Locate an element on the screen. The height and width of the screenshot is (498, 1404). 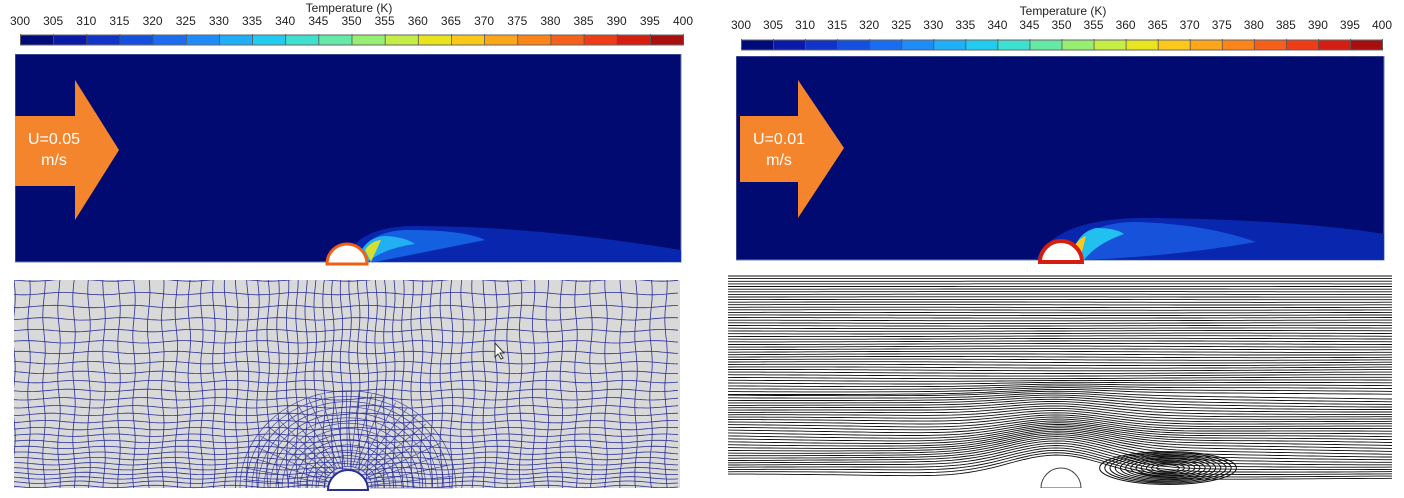
colorbar-tick-label: 335 is located at coordinates (965, 25).